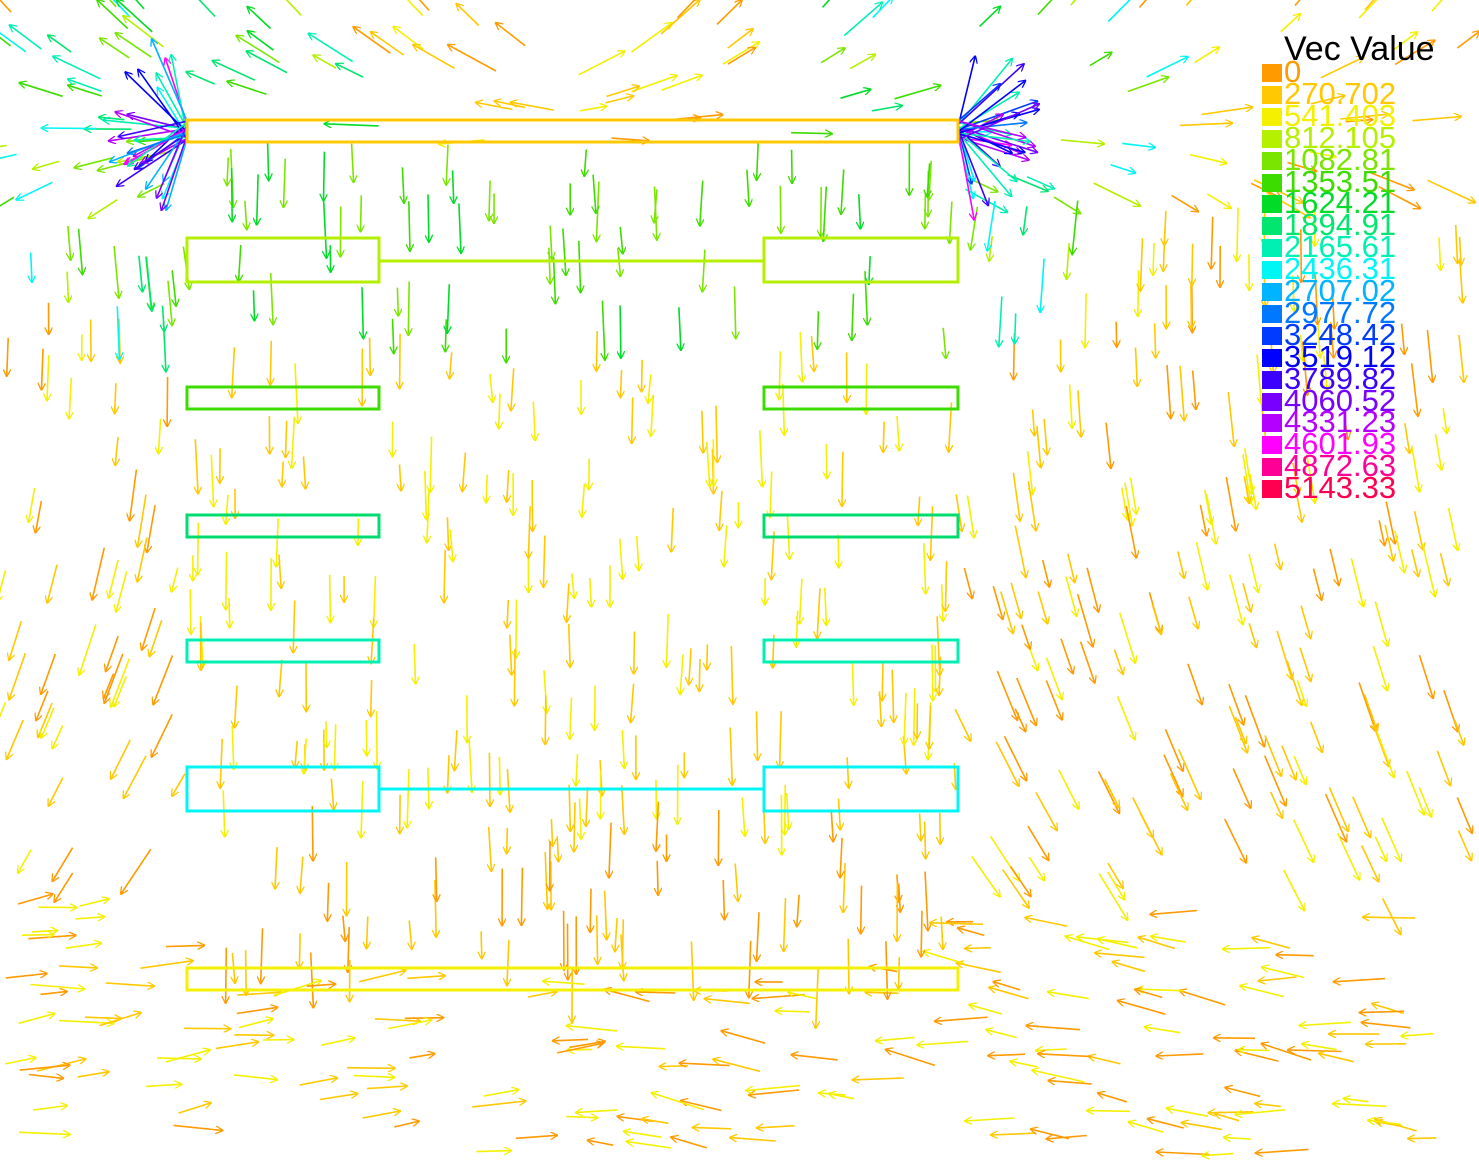  What do you see at coordinates (1340, 356) in the screenshot?
I see `legend-label: 3519.12` at bounding box center [1340, 356].